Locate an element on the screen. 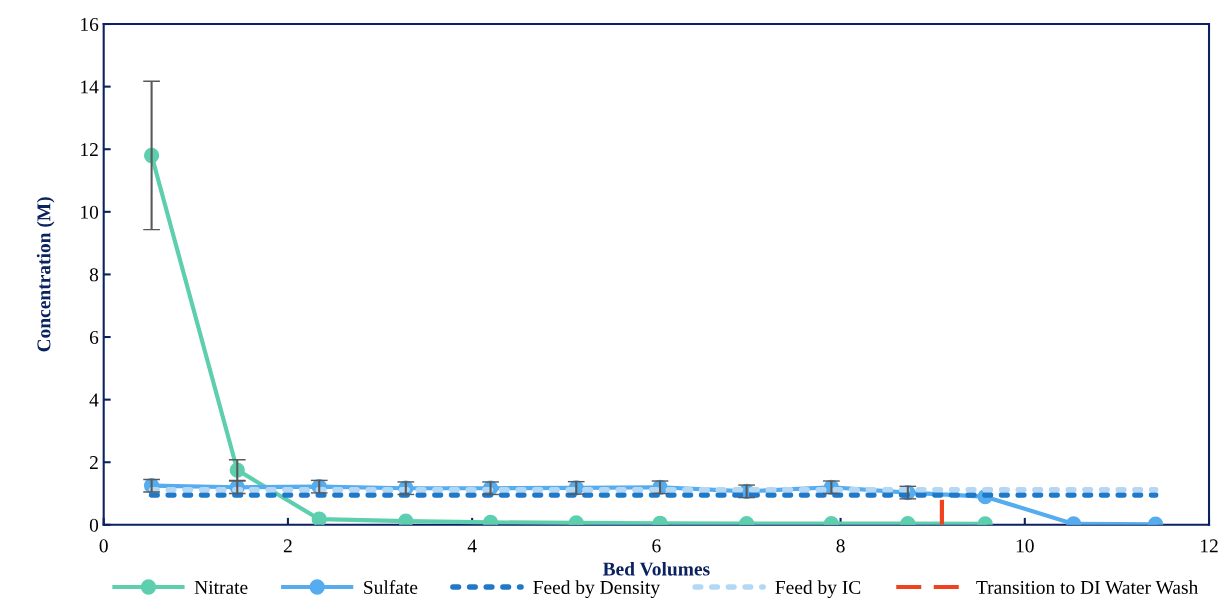 The width and height of the screenshot is (1220, 616). y-tick-label: 16 is located at coordinates (90, 24).